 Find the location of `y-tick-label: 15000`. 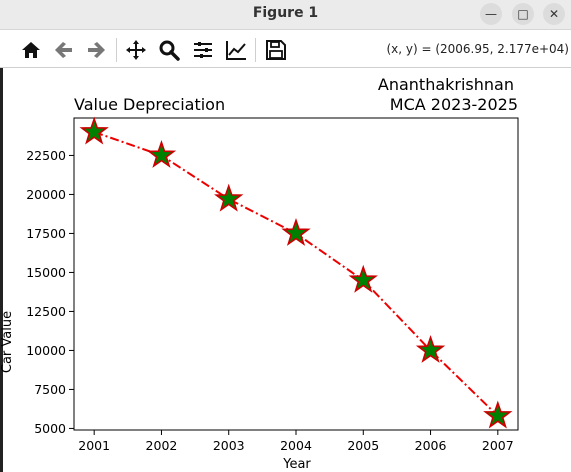

y-tick-label: 15000 is located at coordinates (46, 272).